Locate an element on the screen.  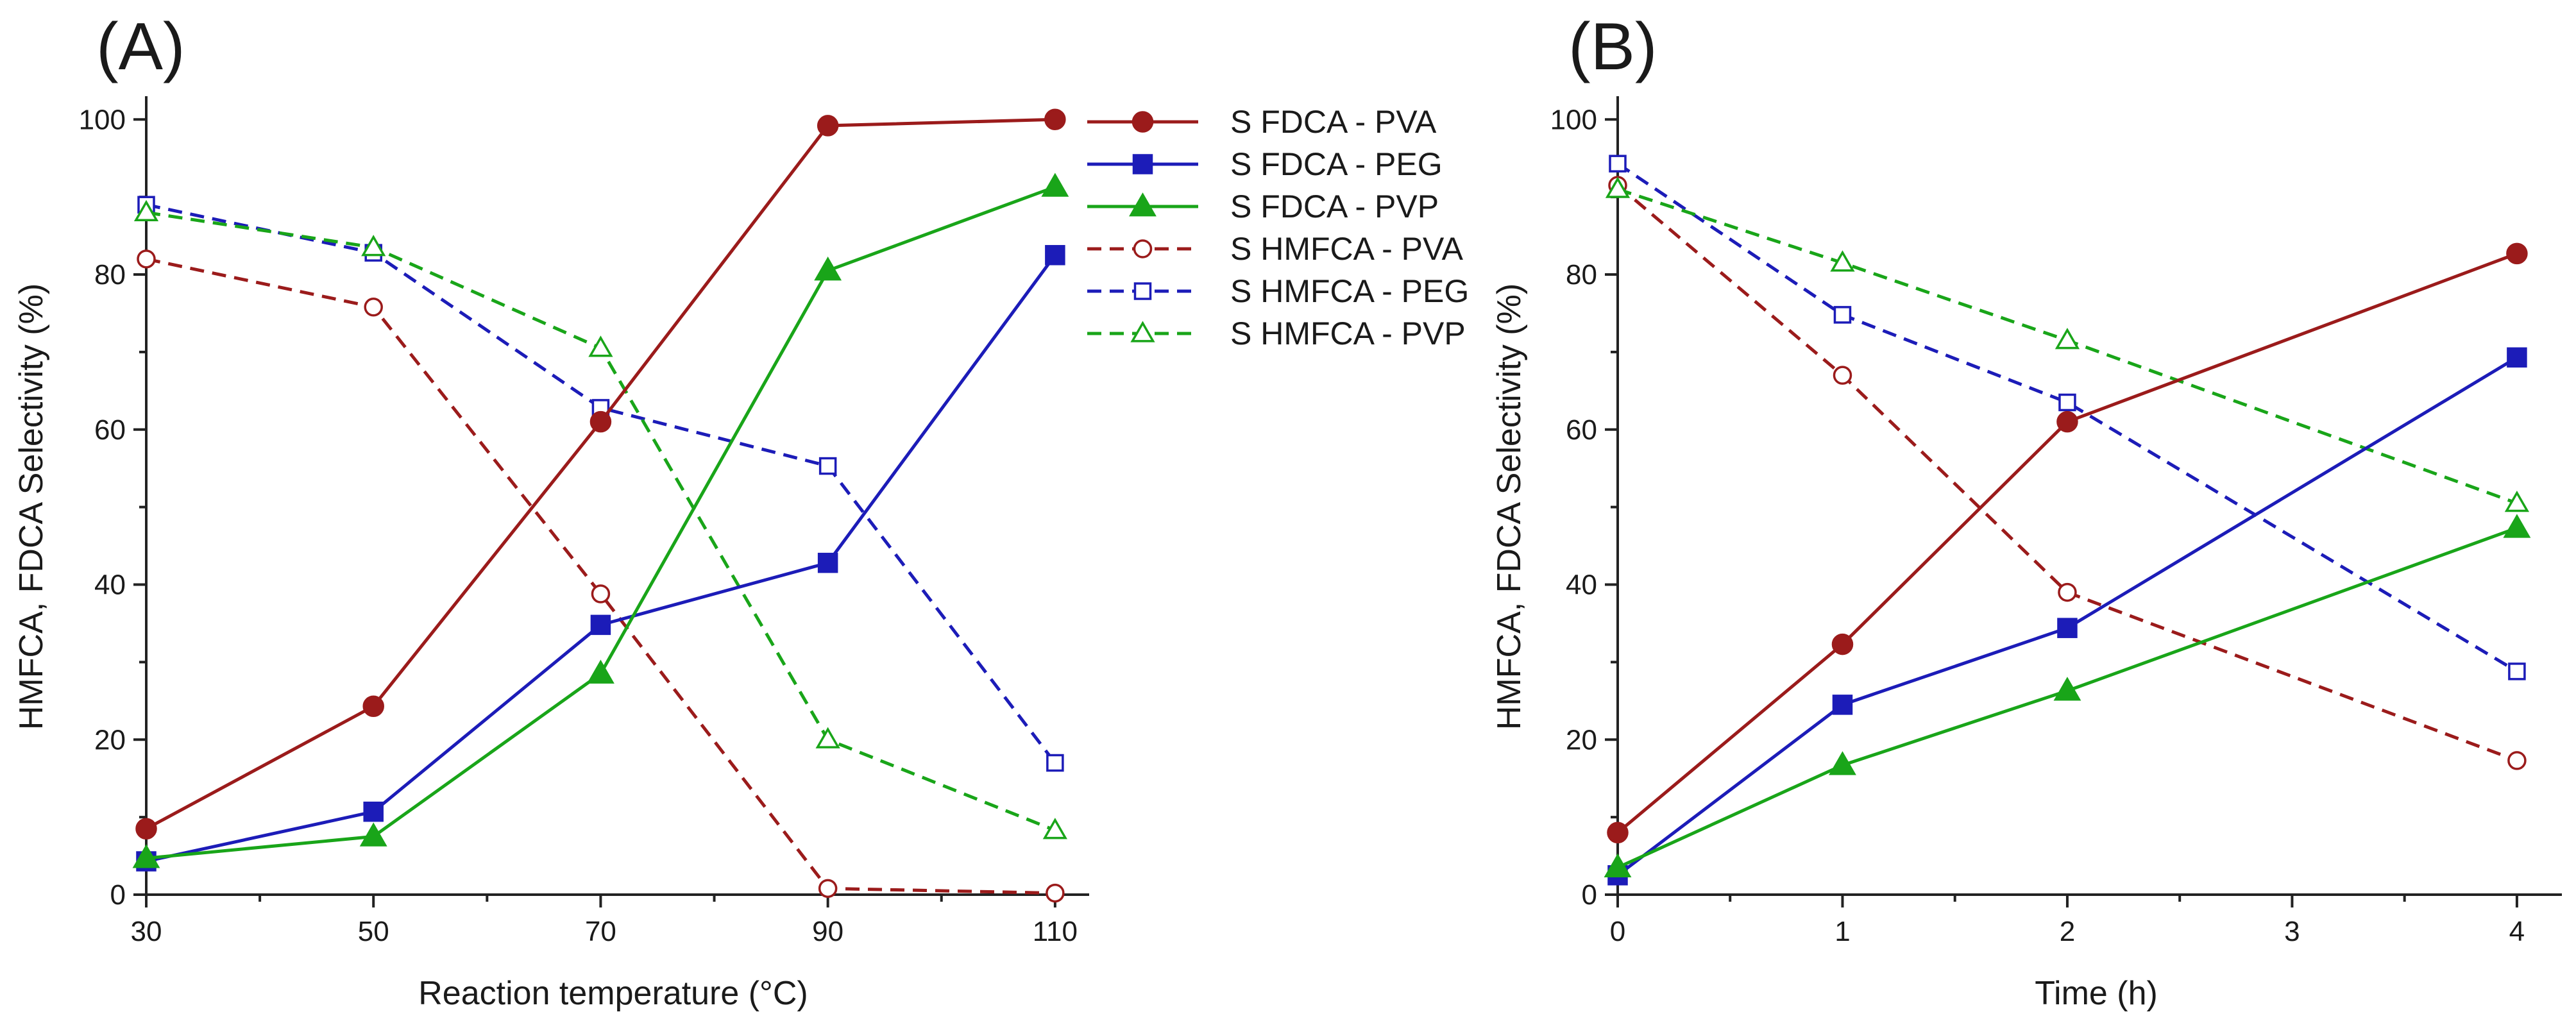
panel-b-y-axis-title: HMFCA, FDCA Selectivity (%) is located at coordinates (1509, 507).